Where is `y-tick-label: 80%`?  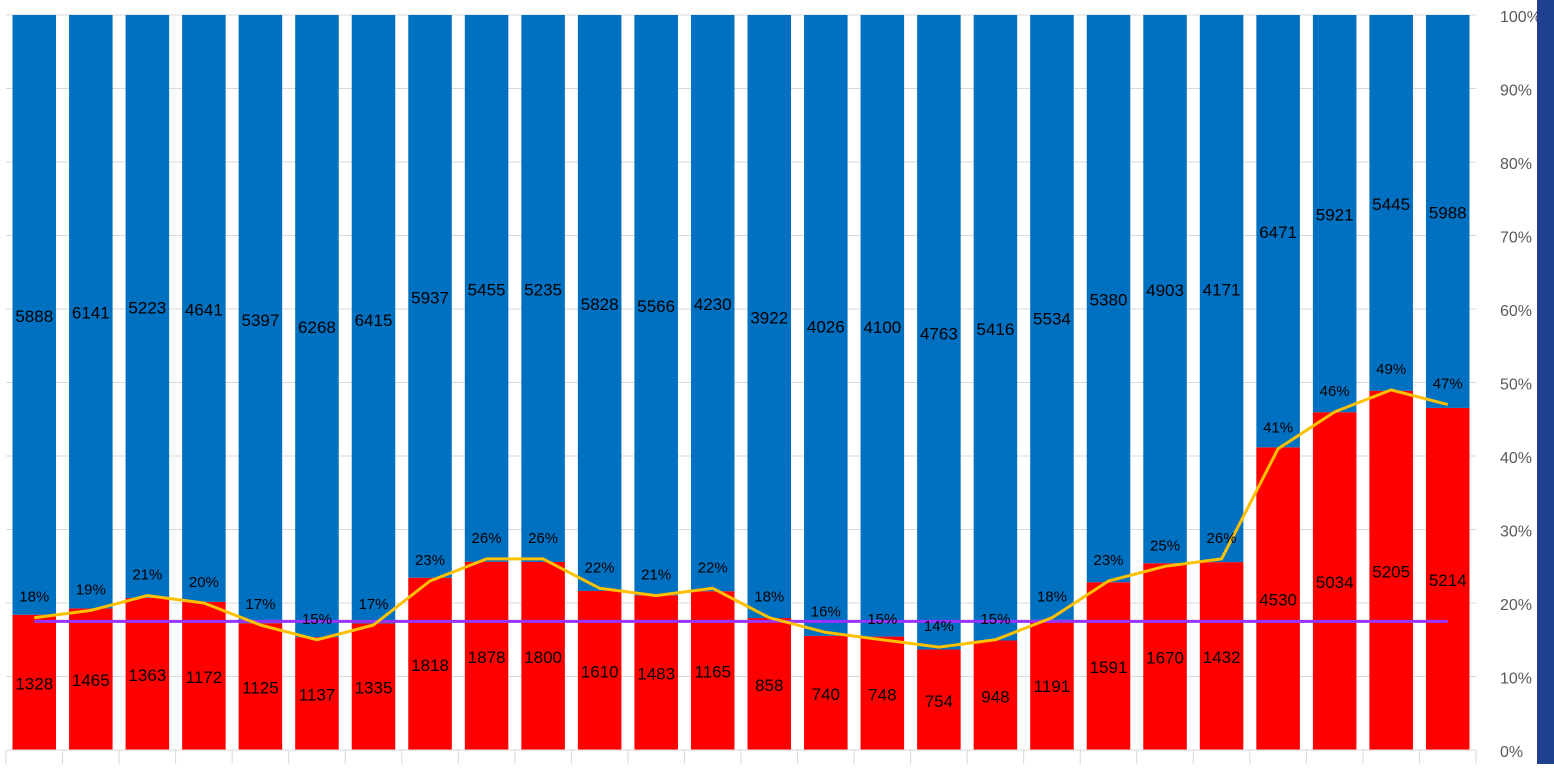
y-tick-label: 80% is located at coordinates (1516, 164).